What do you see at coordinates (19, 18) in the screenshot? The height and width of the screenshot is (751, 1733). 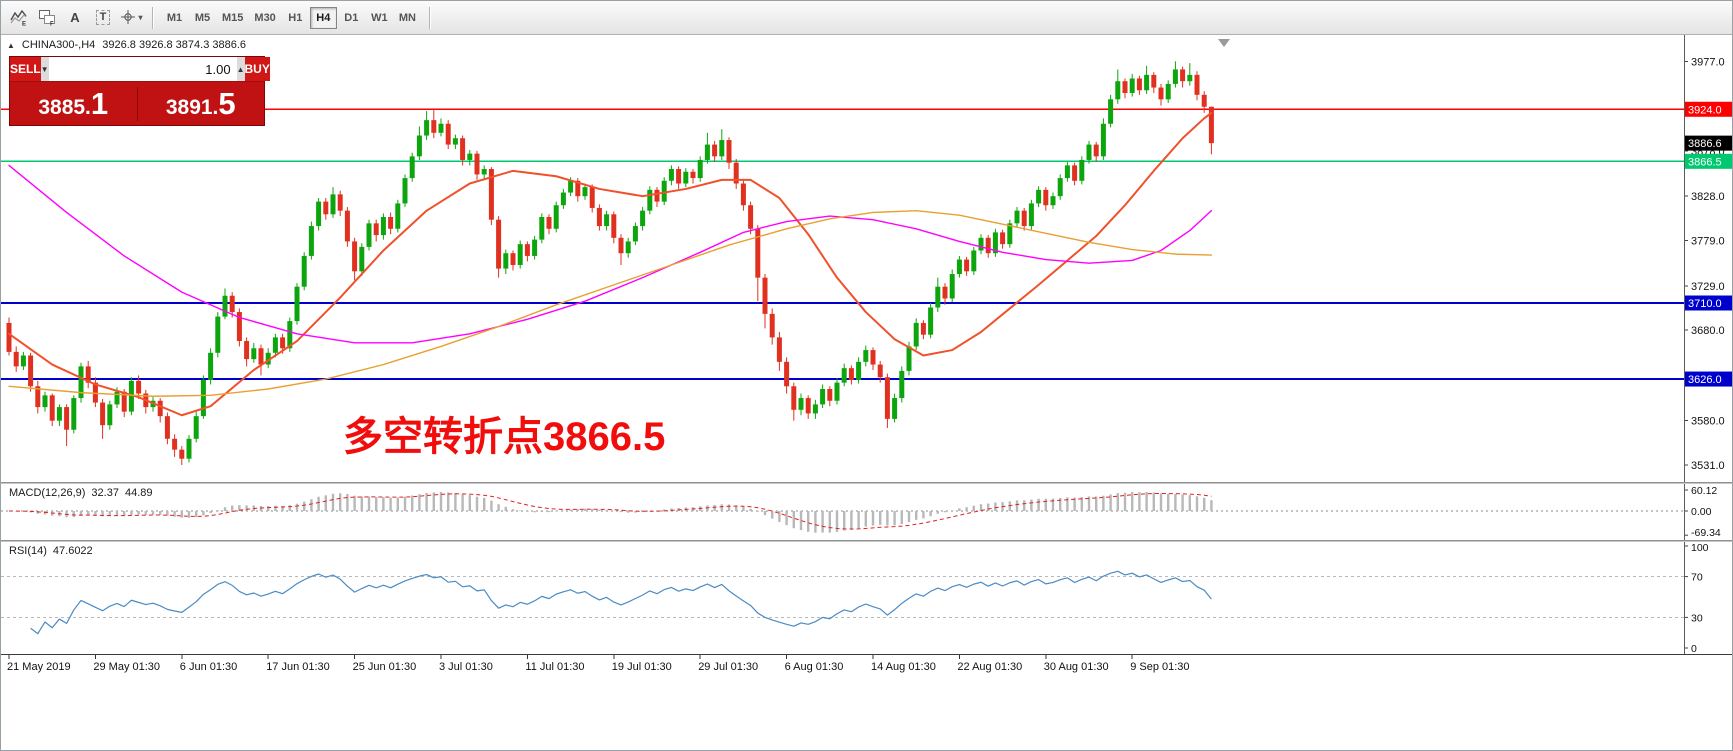 I see `indicators-icon: E` at bounding box center [19, 18].